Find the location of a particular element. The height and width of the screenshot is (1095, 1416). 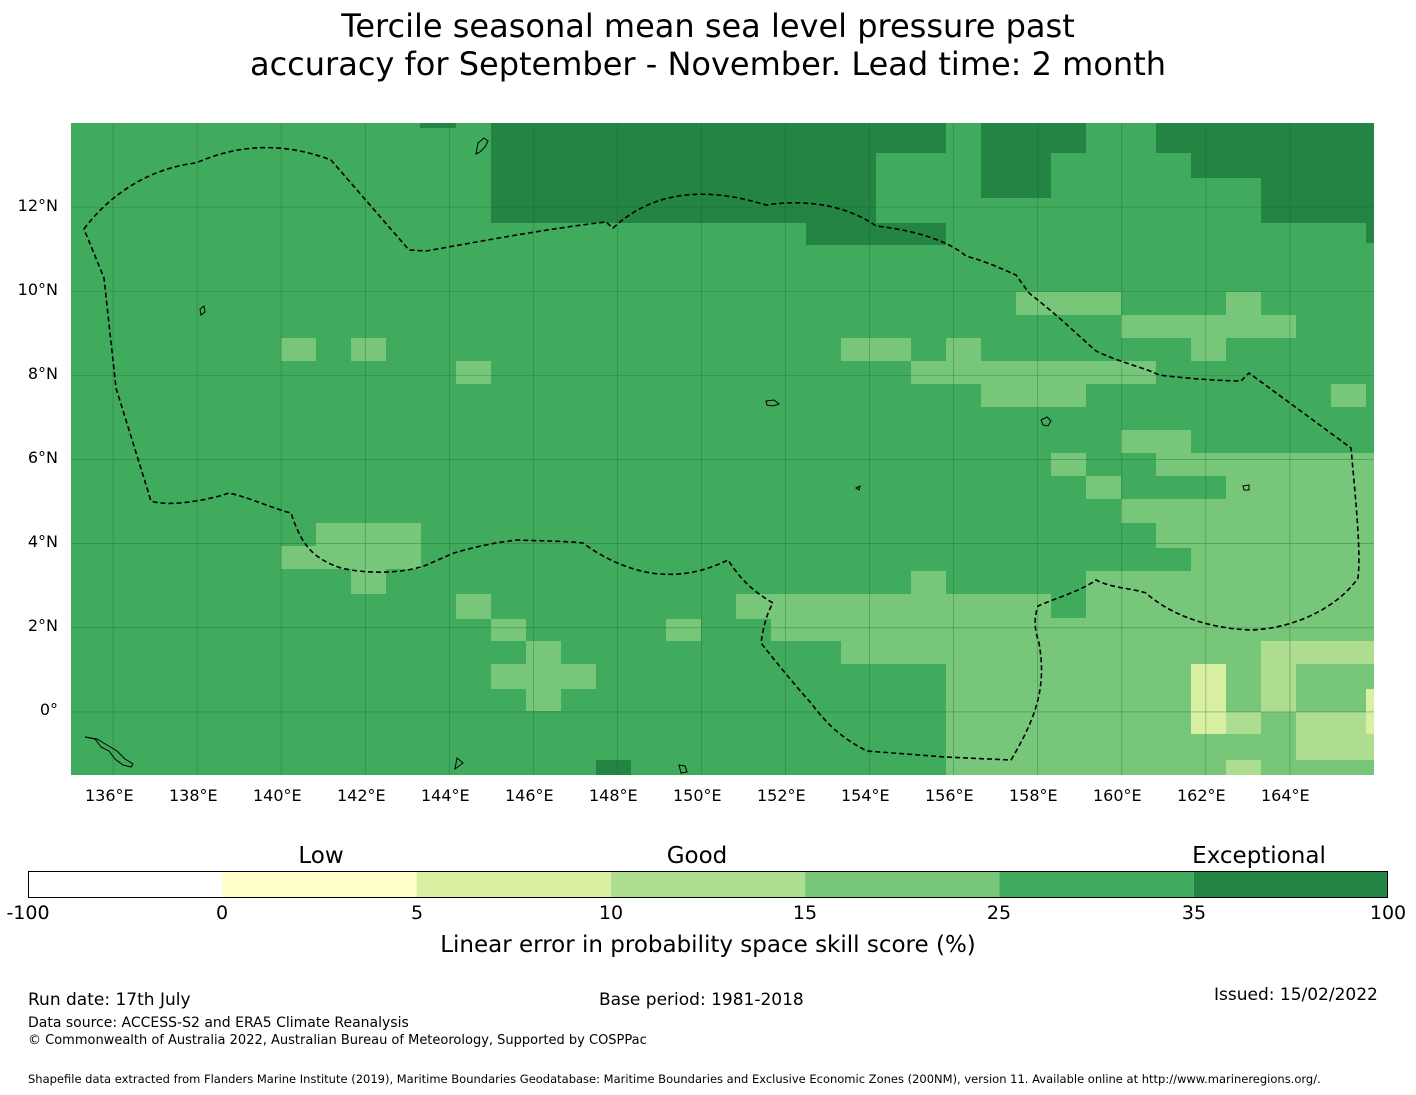

colorbar-tick: 25 is located at coordinates (999, 913).